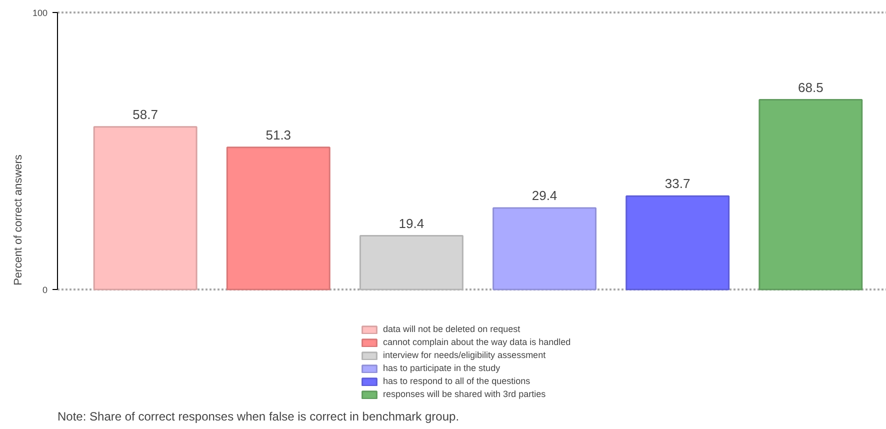  I want to click on y-tick-label: 100, so click(40, 13).